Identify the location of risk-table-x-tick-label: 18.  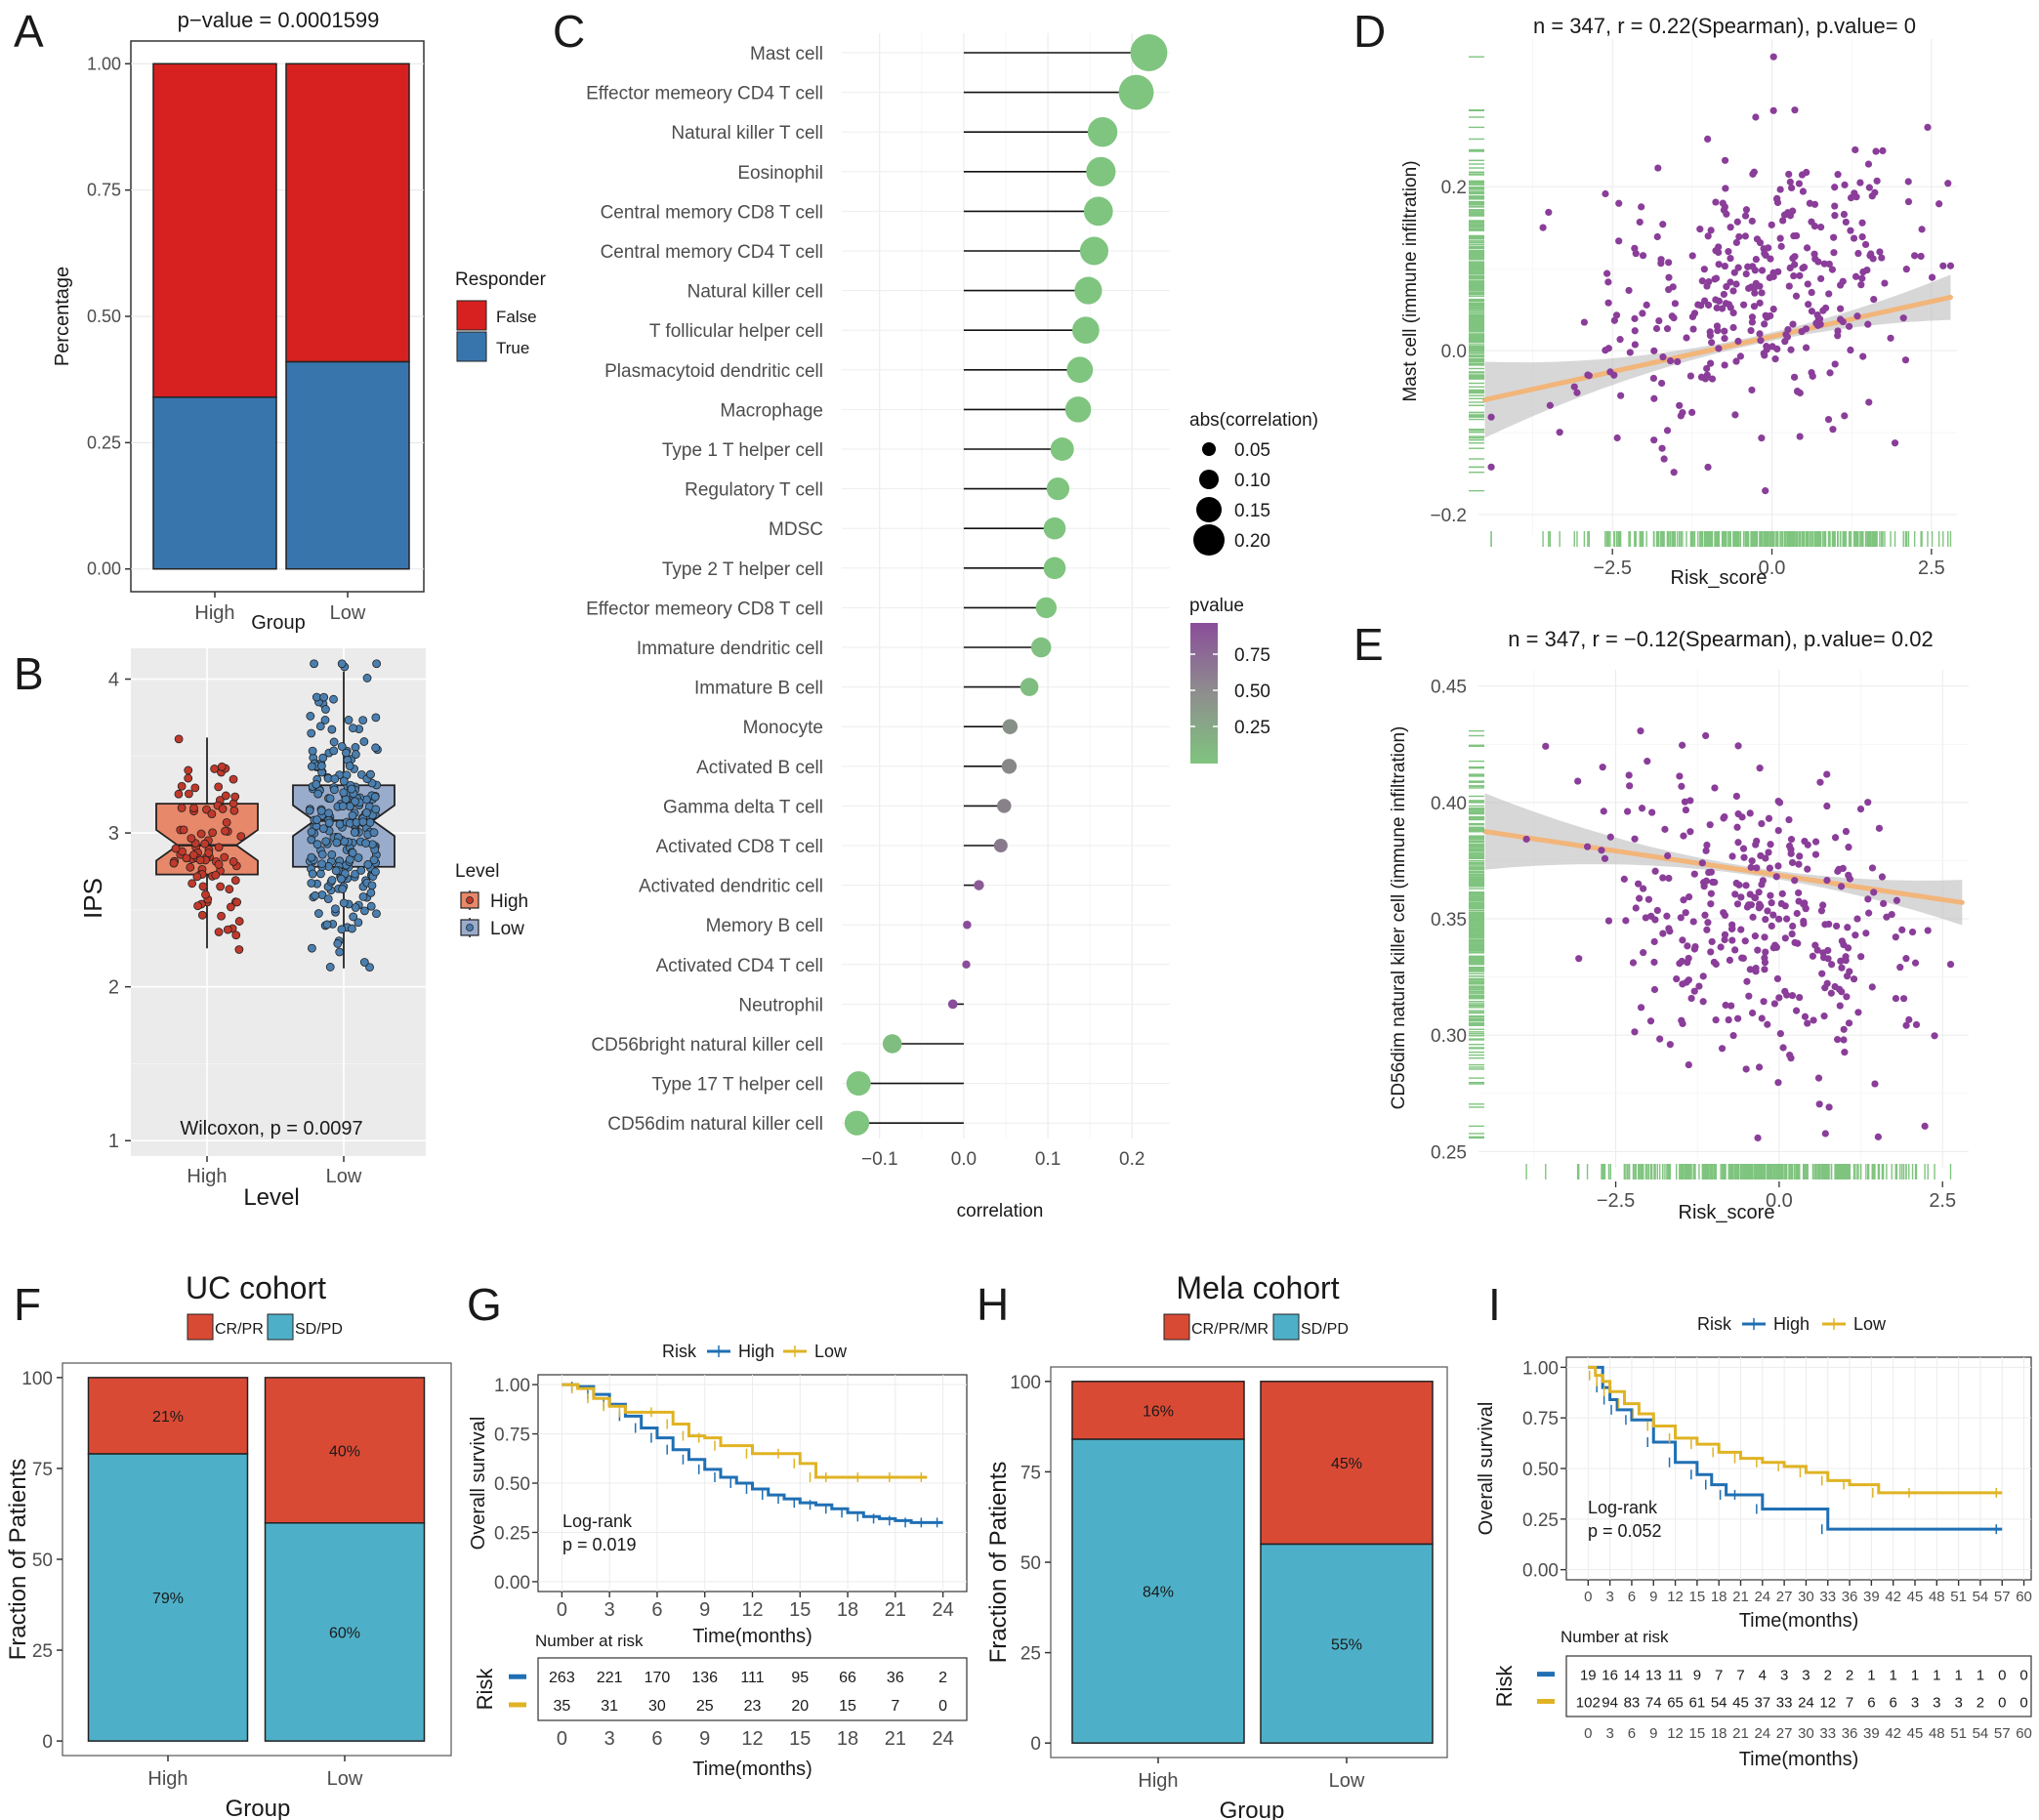
(1719, 1733).